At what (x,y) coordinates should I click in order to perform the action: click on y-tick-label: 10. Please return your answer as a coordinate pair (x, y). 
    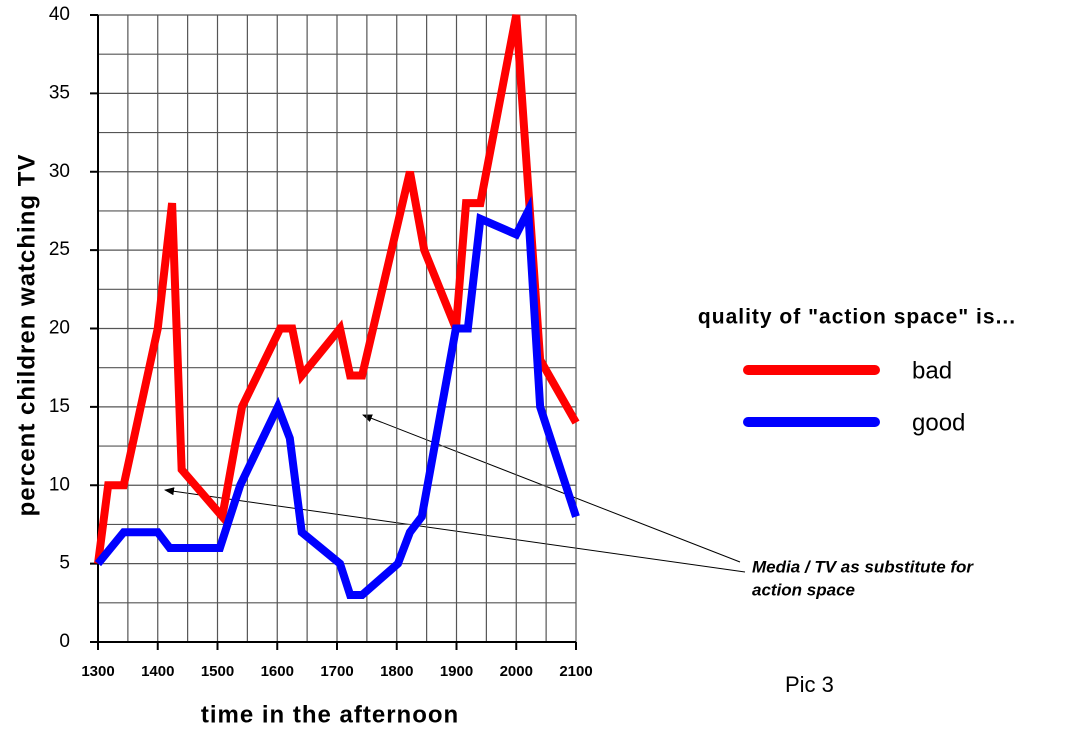
    Looking at the image, I should click on (59, 484).